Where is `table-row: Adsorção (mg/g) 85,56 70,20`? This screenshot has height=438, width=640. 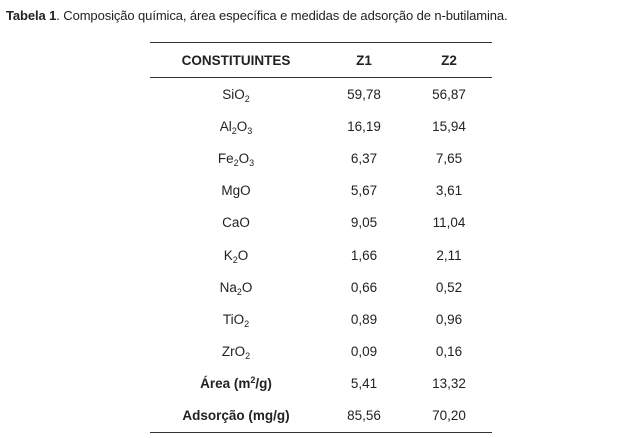 table-row: Adsorção (mg/g) 85,56 70,20 is located at coordinates (321, 416).